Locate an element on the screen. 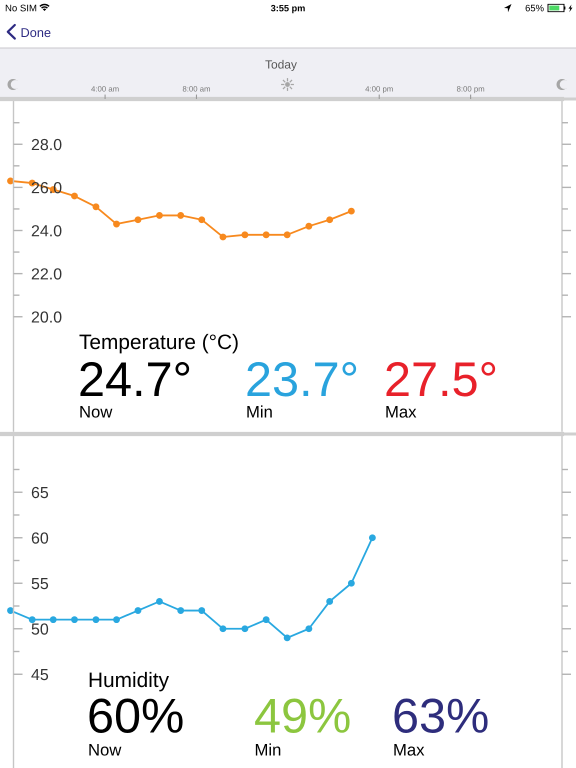 The height and width of the screenshot is (768, 576). annotation: 60% is located at coordinates (136, 715).